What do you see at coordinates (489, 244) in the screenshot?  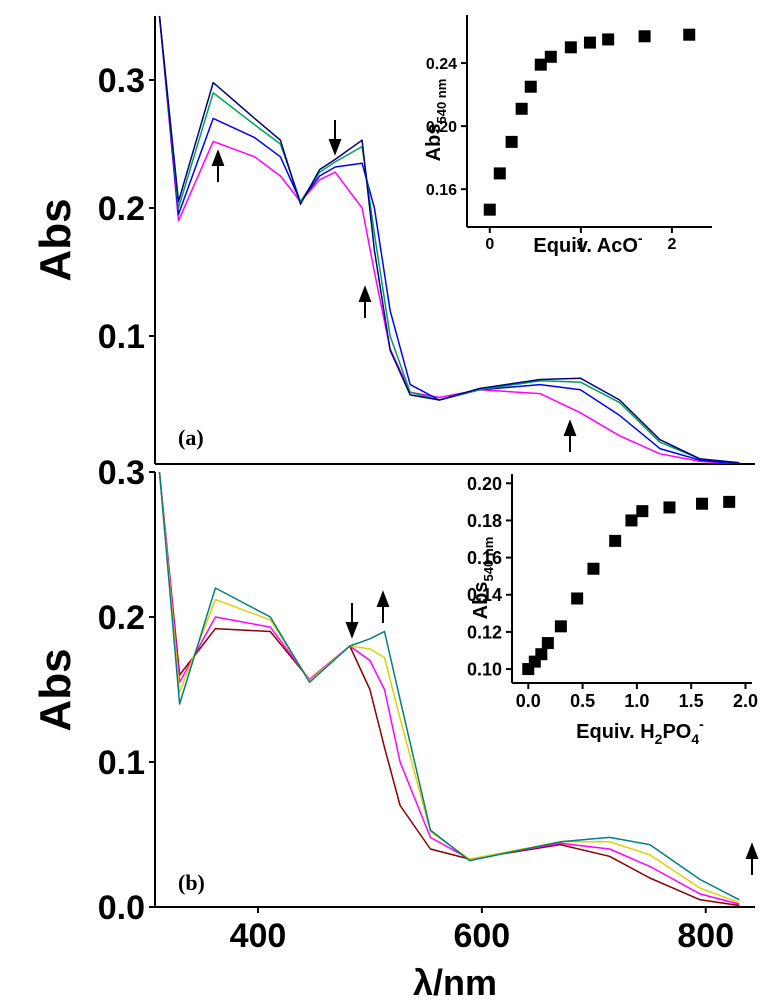 I see `x-tick-label: 0` at bounding box center [489, 244].